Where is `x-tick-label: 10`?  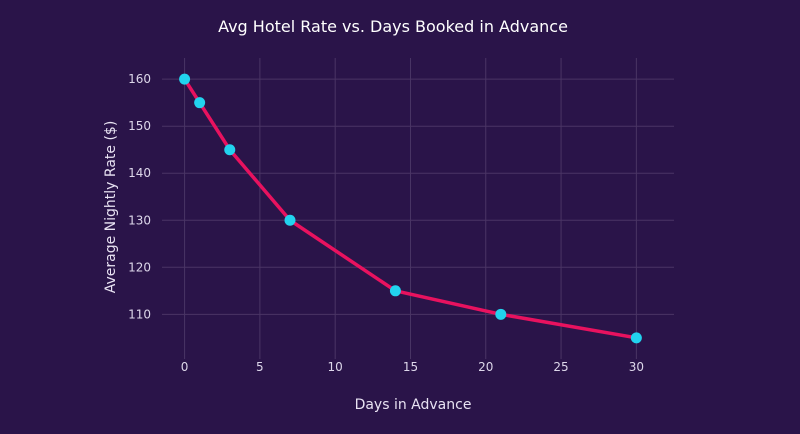 x-tick-label: 10 is located at coordinates (335, 367).